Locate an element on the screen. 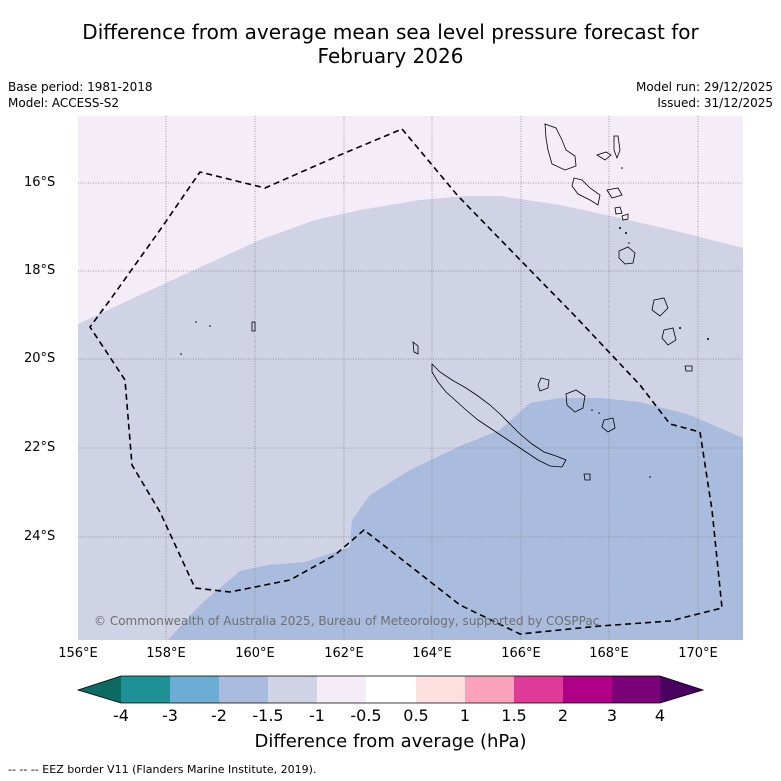 Image resolution: width=781 pixels, height=781 pixels. vanuatu-shepherd is located at coordinates (625, 217).